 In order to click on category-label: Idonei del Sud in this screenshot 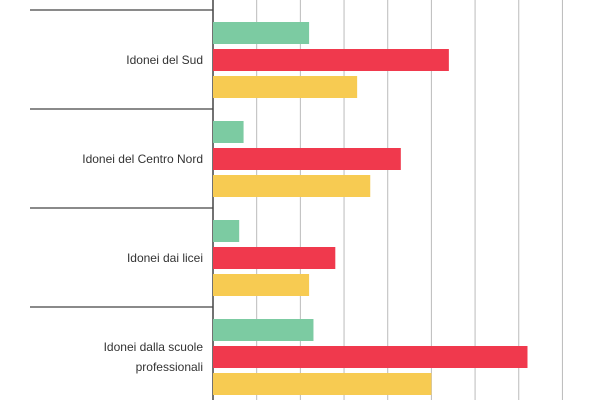, I will do `click(164, 59)`.